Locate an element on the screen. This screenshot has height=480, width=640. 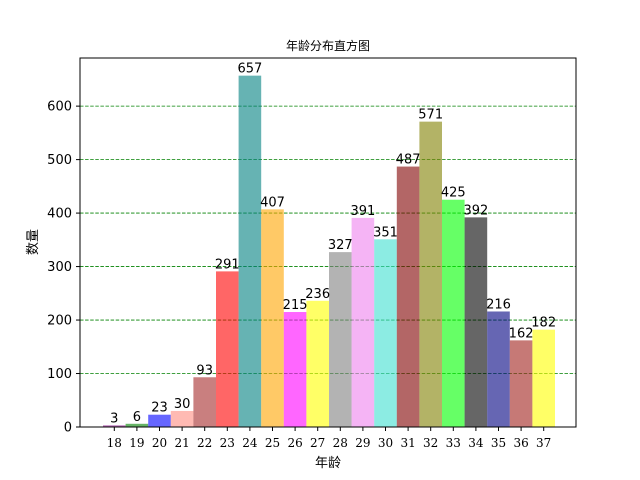
y-tick-label: 600 is located at coordinates (59, 107).